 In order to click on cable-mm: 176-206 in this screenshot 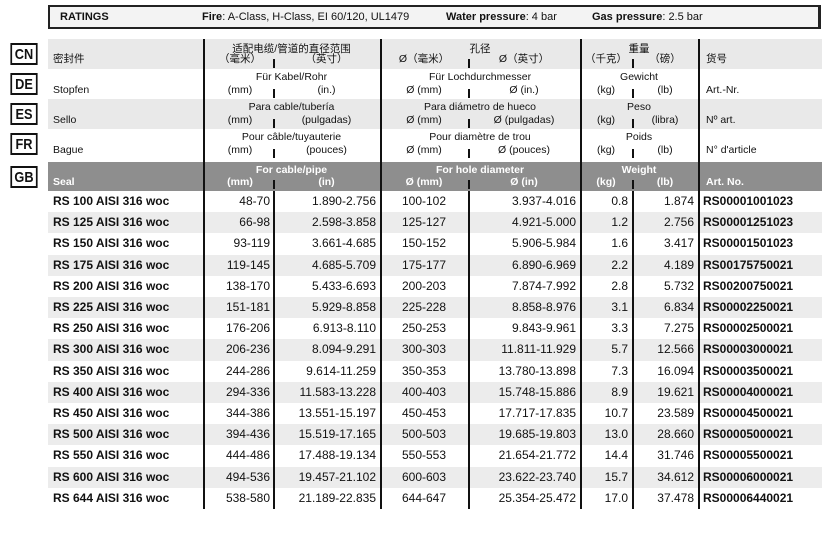, I will do `click(247, 328)`.